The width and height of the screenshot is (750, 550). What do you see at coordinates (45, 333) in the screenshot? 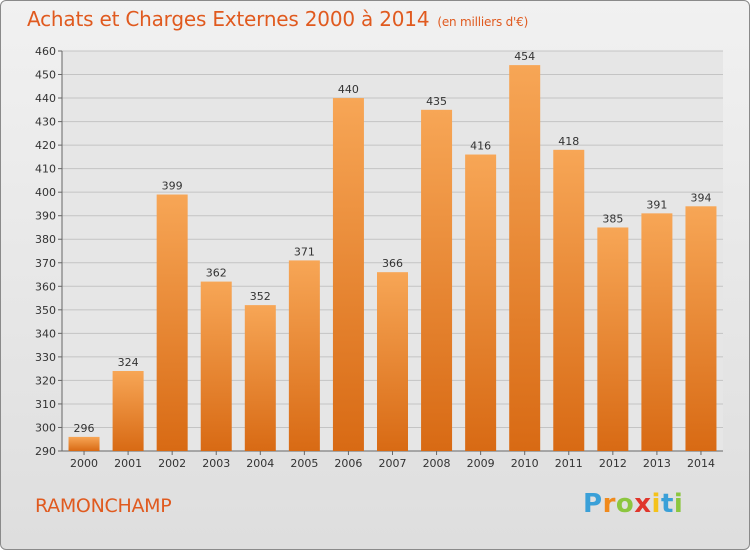
I see `y-tick-label: 340` at bounding box center [45, 333].